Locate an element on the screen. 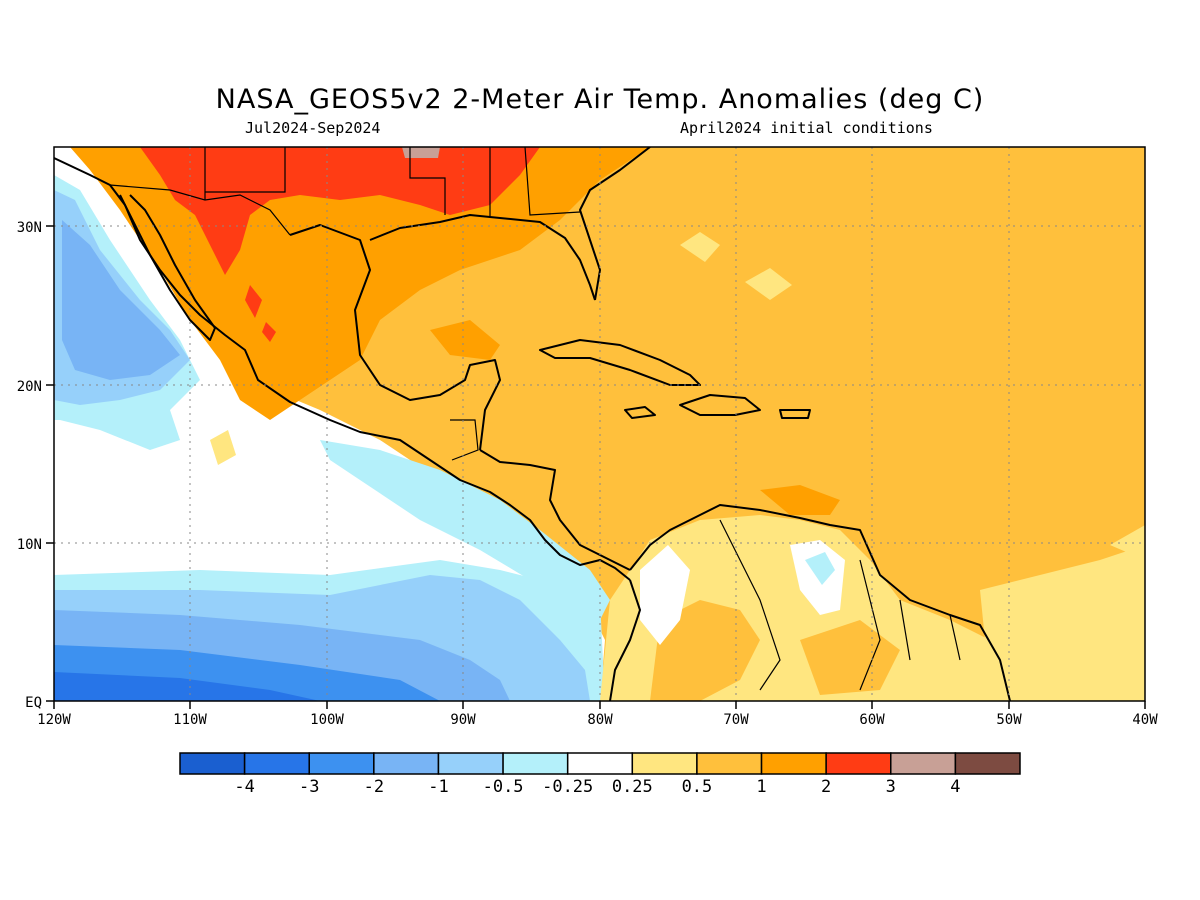  border-us-mexico is located at coordinates (200, 210).